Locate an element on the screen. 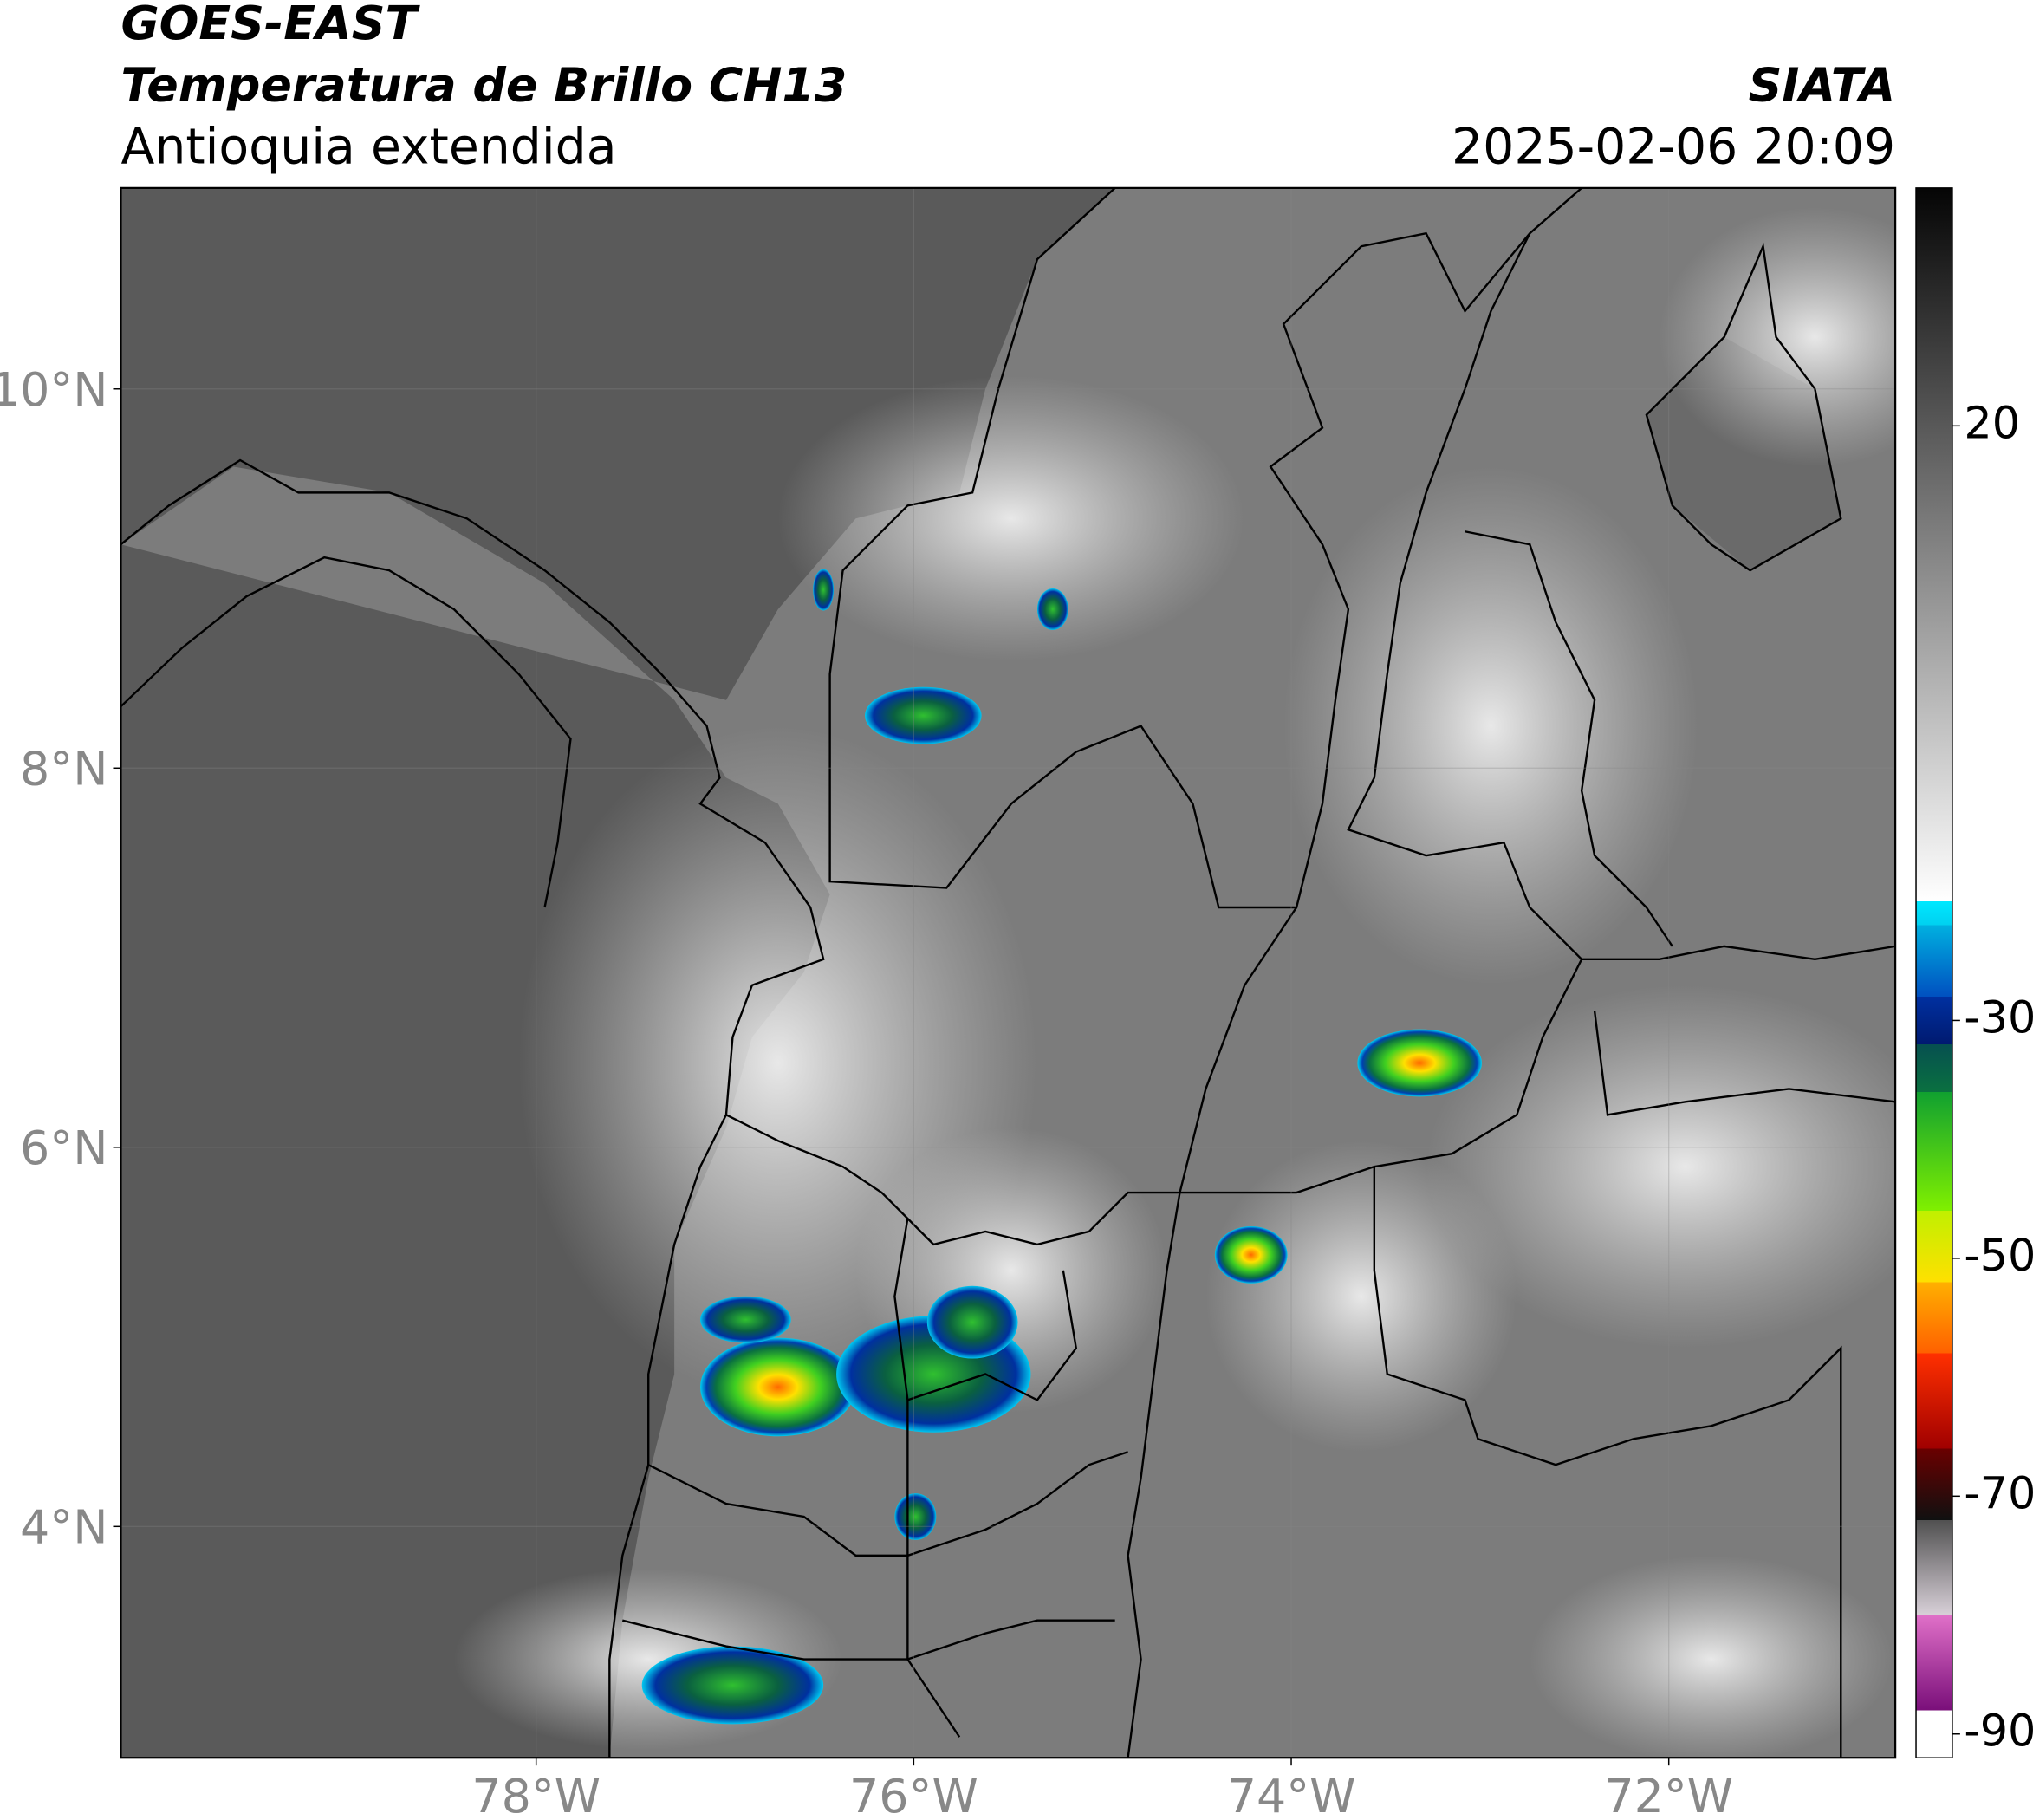 The height and width of the screenshot is (1820, 2033). region-label: Antioquia extendida is located at coordinates (368, 146).